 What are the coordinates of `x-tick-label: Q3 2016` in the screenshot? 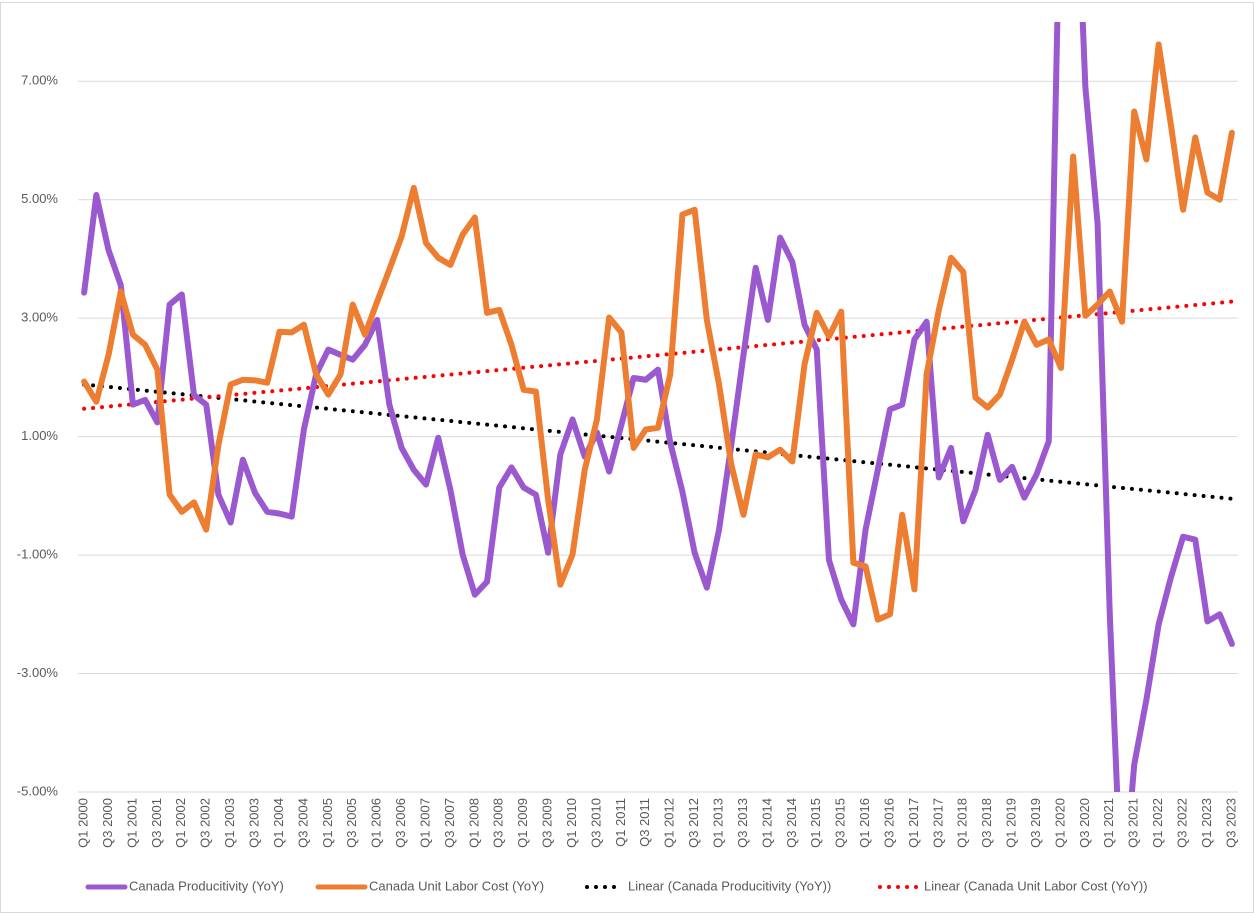 It's located at (888, 823).